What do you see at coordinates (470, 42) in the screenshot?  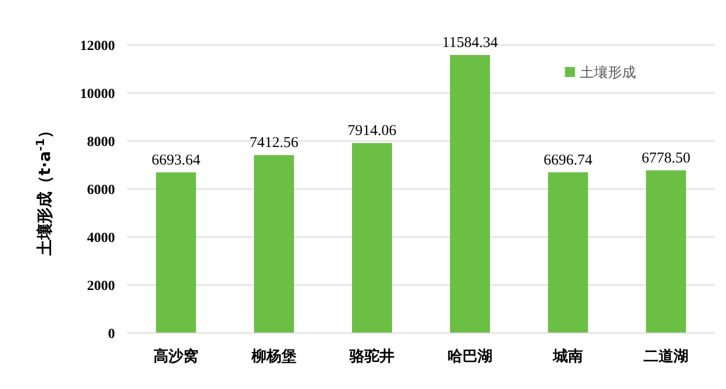 I see `data-label: 11584.34` at bounding box center [470, 42].